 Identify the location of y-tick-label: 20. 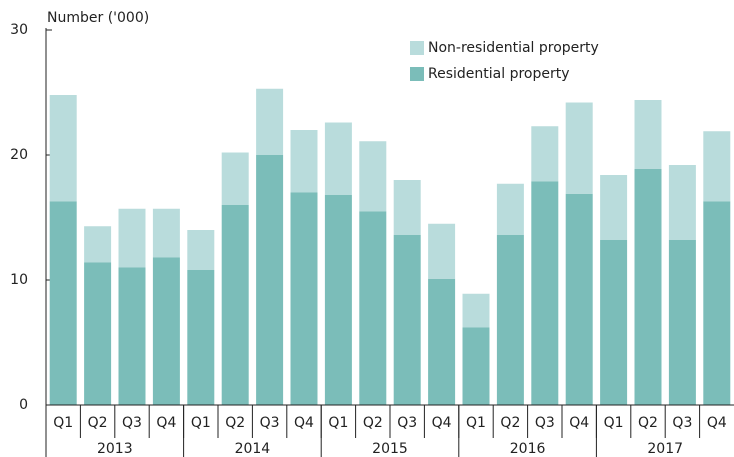
(19, 155).